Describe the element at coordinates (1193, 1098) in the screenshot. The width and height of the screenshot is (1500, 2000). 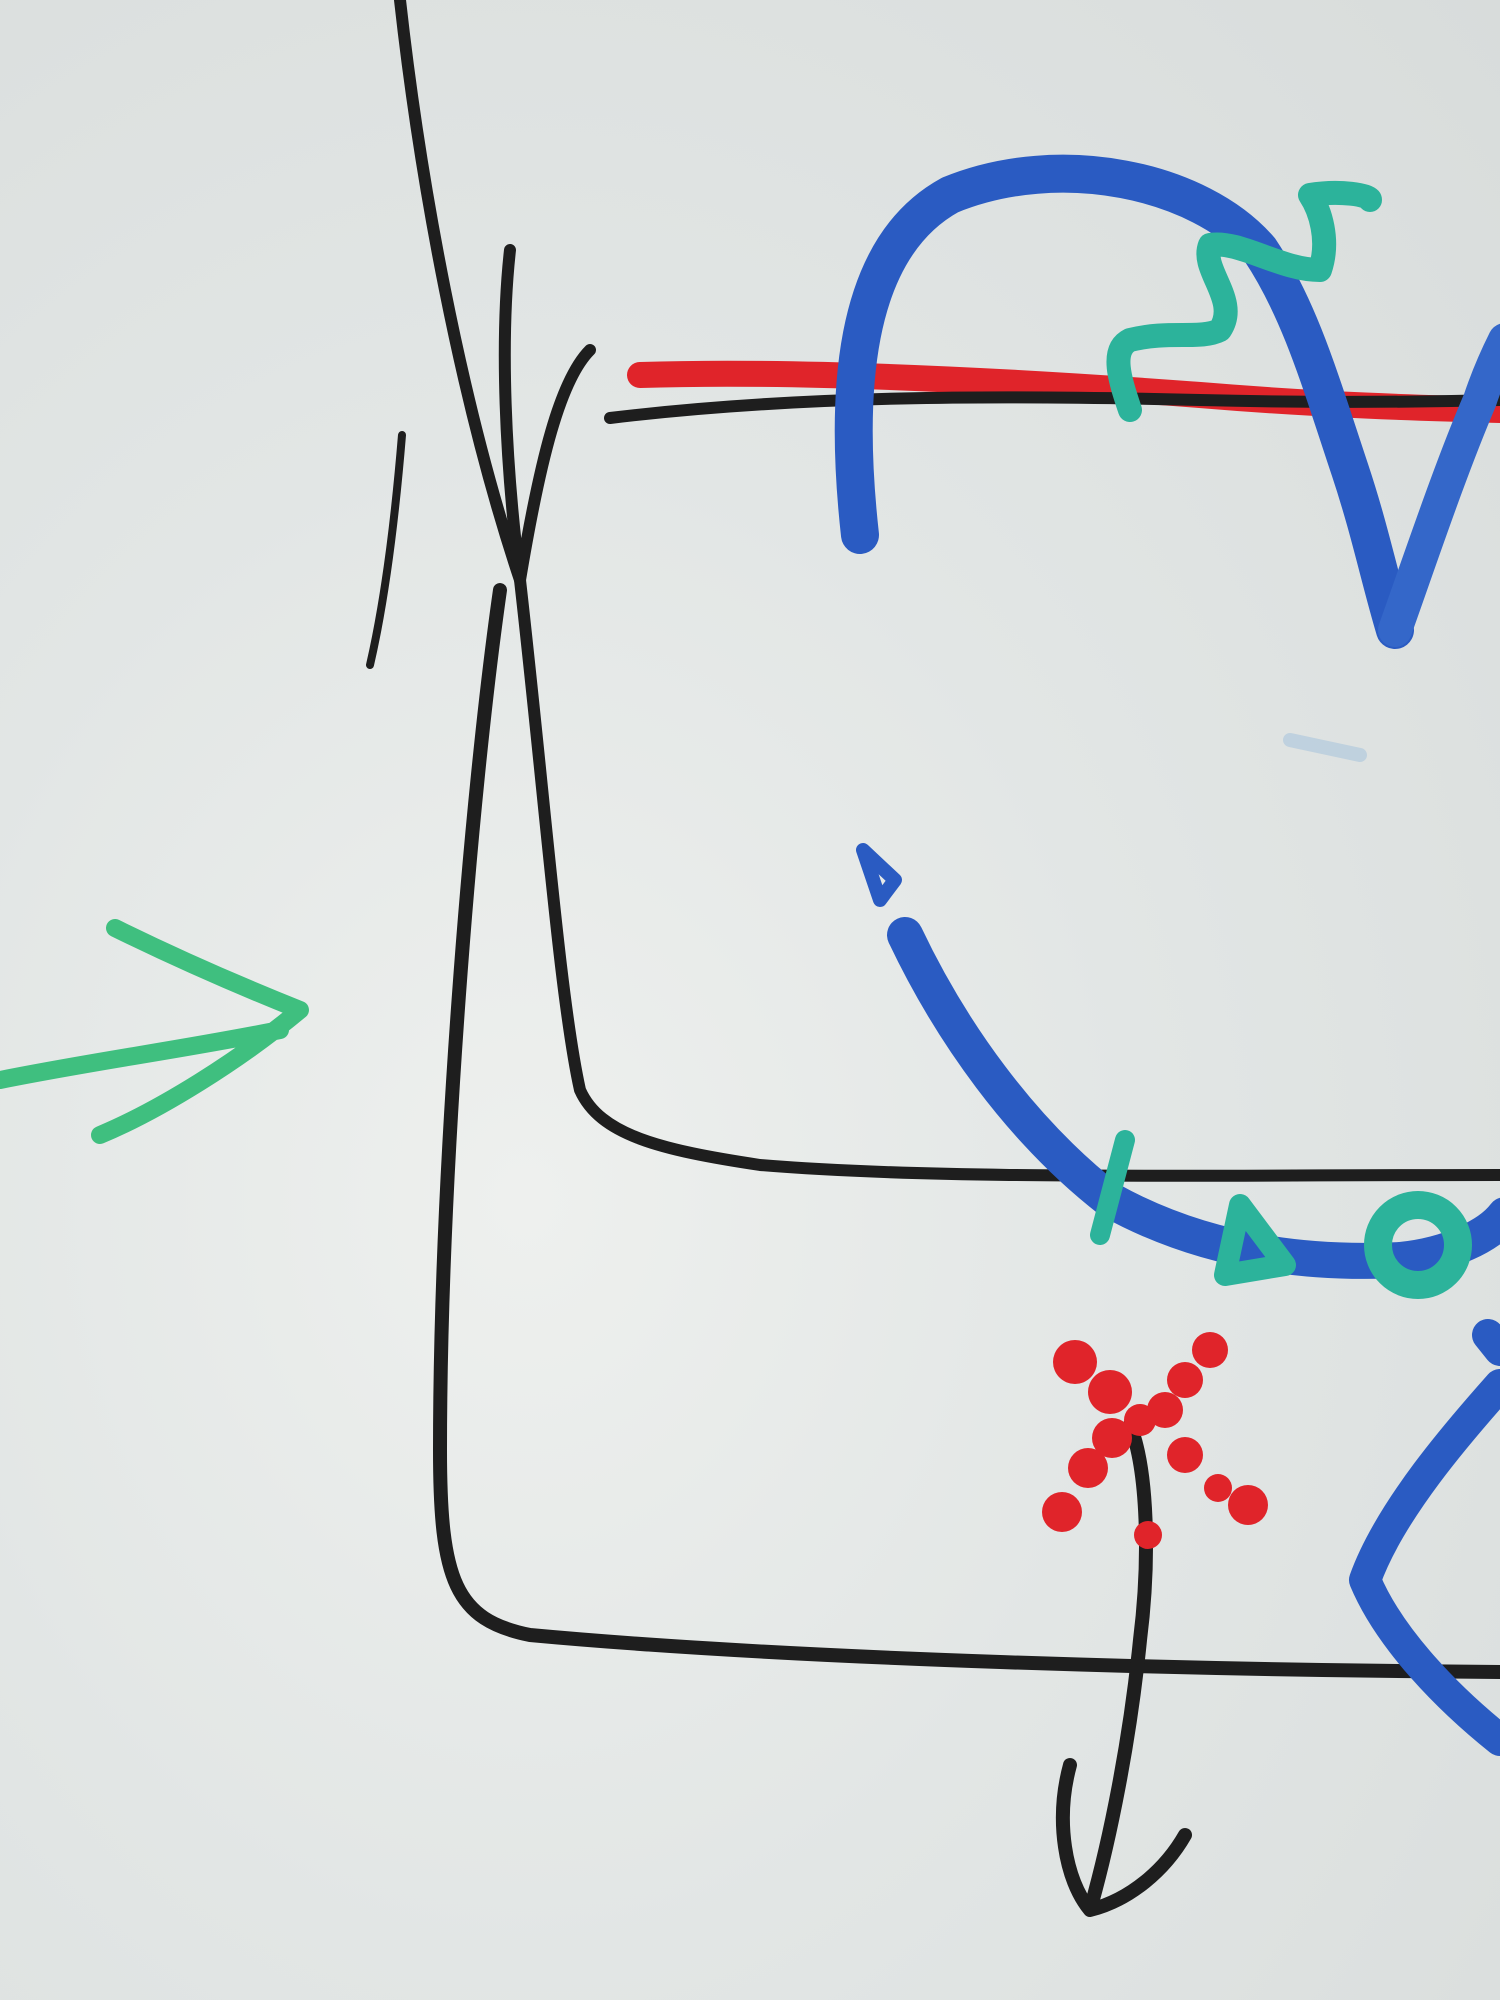
I see `blue-curve-middle` at that location.